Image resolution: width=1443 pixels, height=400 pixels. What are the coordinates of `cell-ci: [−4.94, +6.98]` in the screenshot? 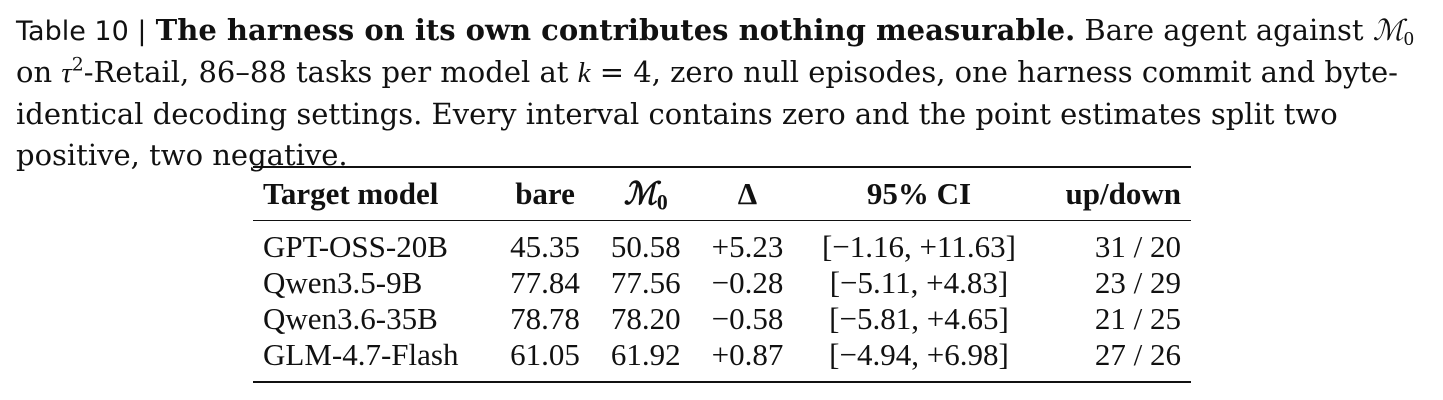 It's located at (919, 354).